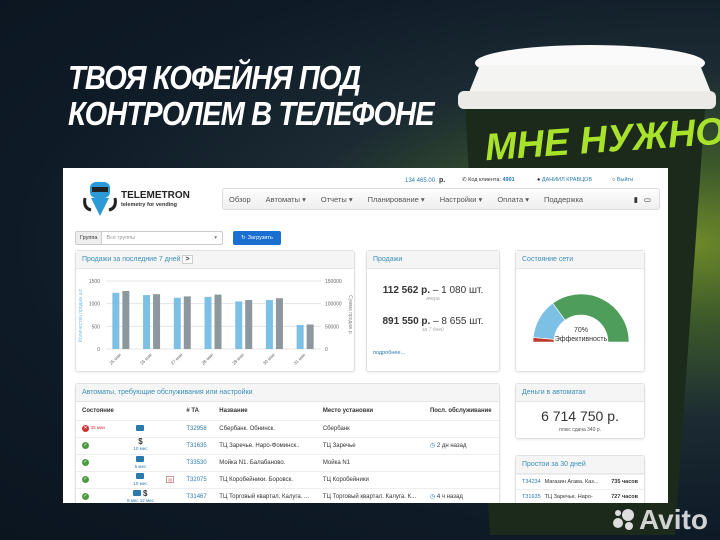  Describe the element at coordinates (170, 479) in the screenshot. I see `doc-cell: ▤` at that location.